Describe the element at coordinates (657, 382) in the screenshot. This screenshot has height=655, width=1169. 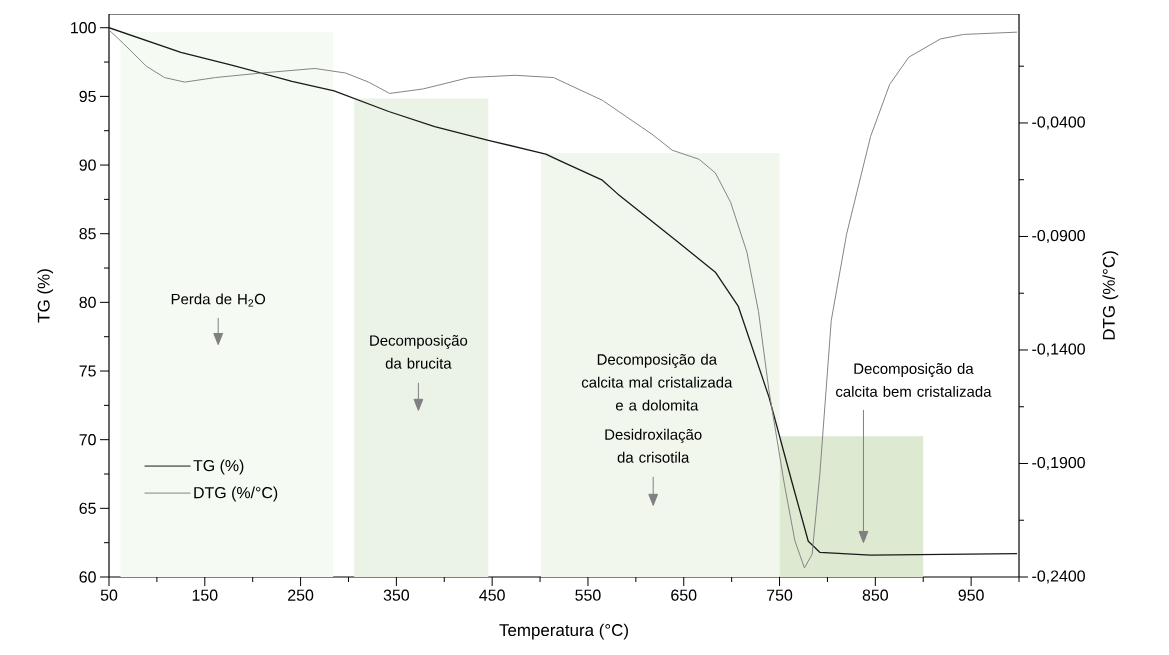
I see `annotation: Decomposição da calcita mal cristalizada e a dolomita` at that location.